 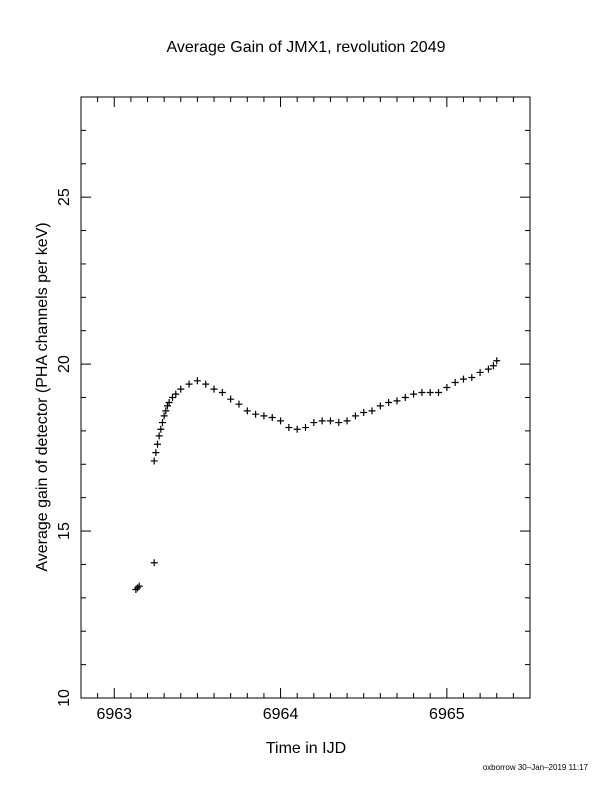 What do you see at coordinates (306, 47) in the screenshot?
I see `chart-title: Average Gain of JMX1, revolution 2049` at bounding box center [306, 47].